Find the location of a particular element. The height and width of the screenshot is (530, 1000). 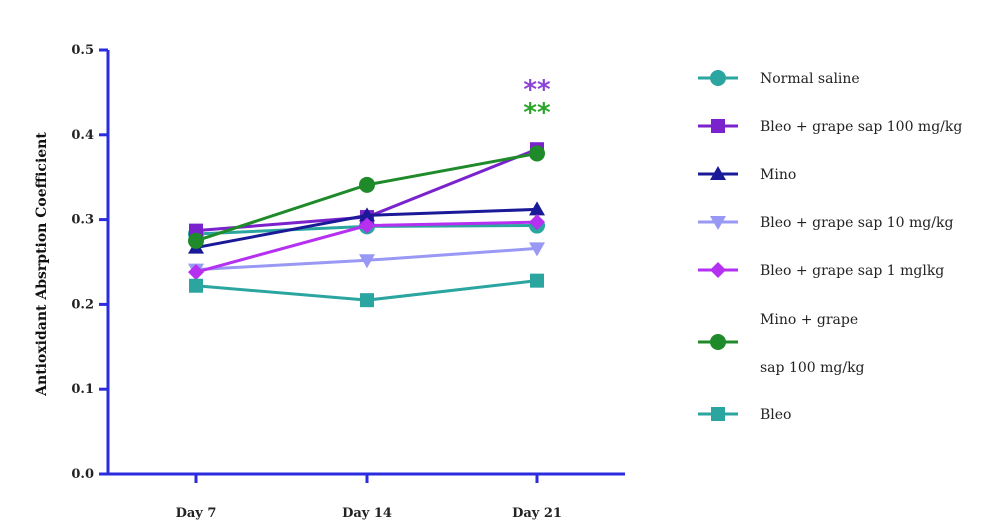

y-tick-label: 0.2 is located at coordinates (82, 304).